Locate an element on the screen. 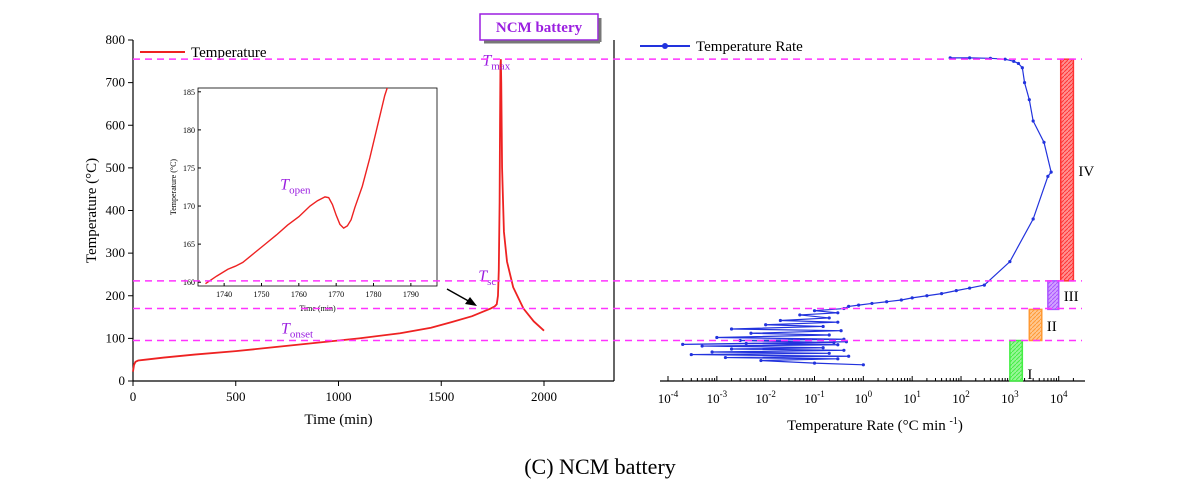  right-x-tick-label: 10⁻¹ is located at coordinates (814, 397).